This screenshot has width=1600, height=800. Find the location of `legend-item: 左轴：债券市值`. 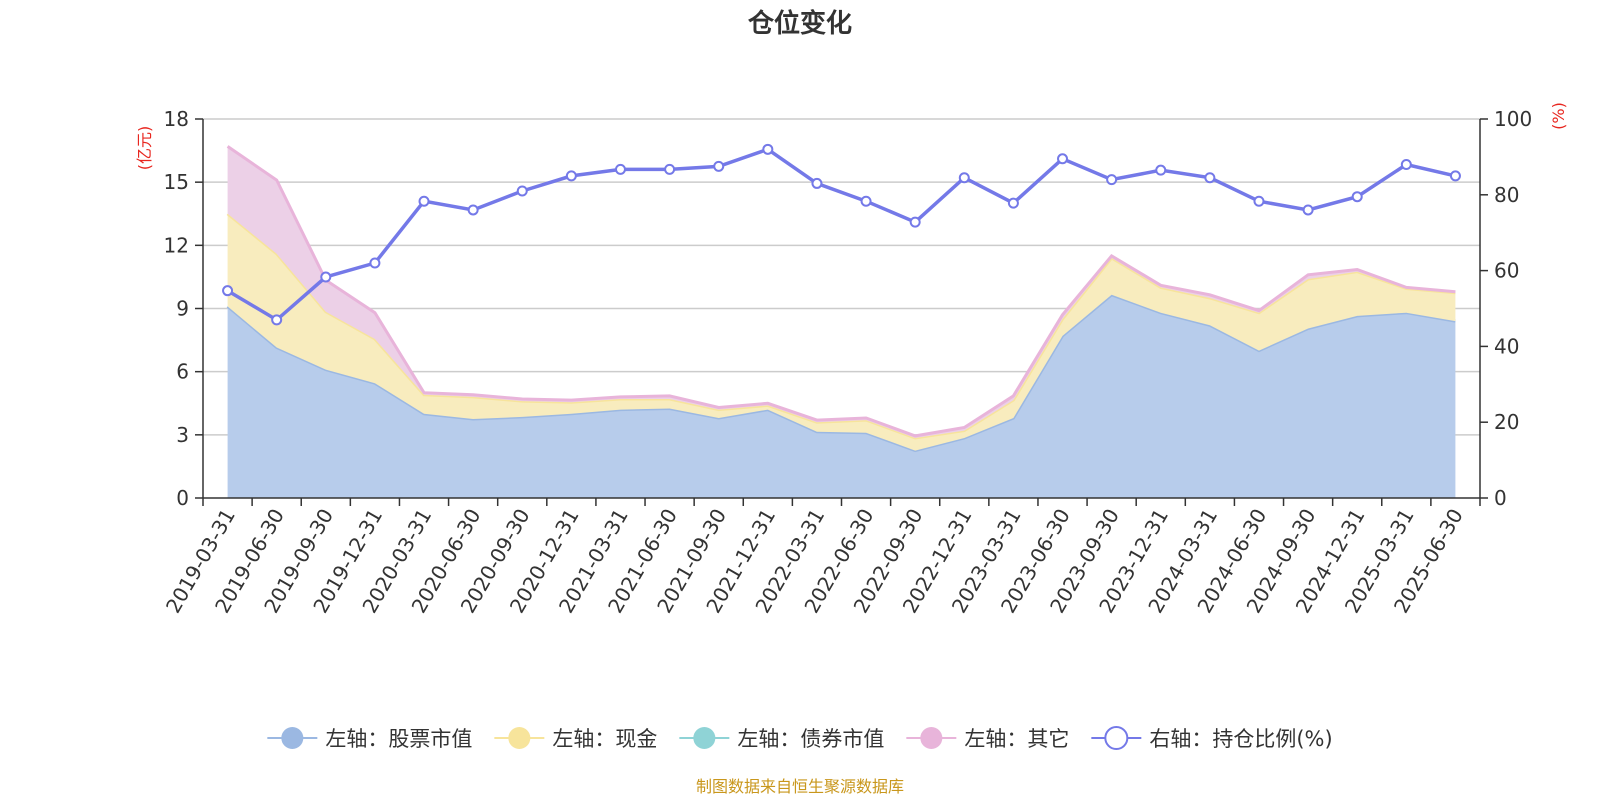

legend-item: 左轴：债券市值 is located at coordinates (781, 739).